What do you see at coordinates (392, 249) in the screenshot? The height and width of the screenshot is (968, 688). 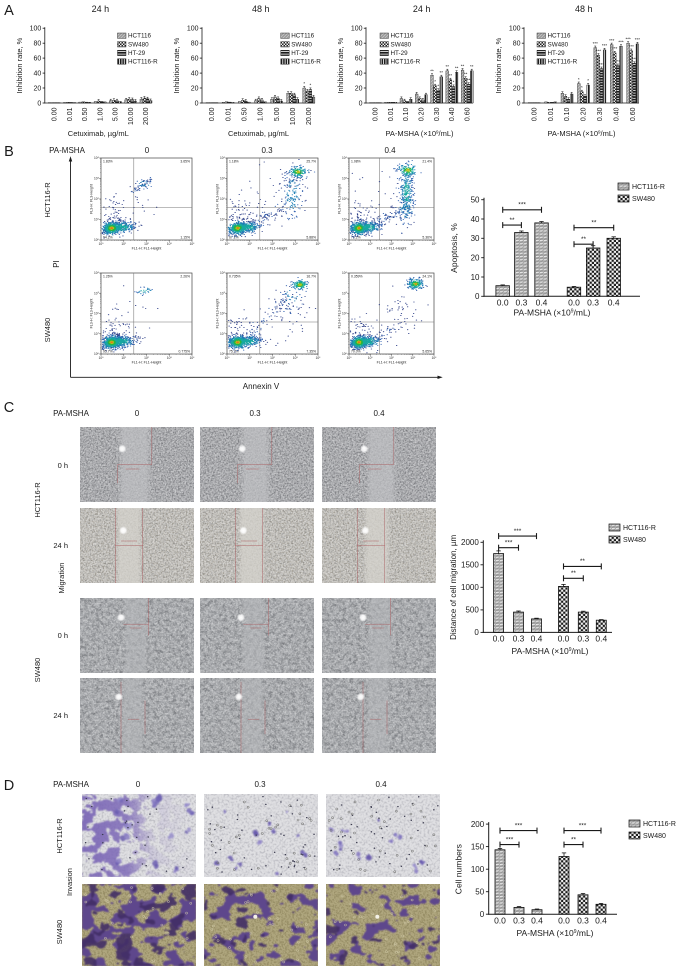 I see `svg-text: FL1-H: FL1-Height` at bounding box center [392, 249].